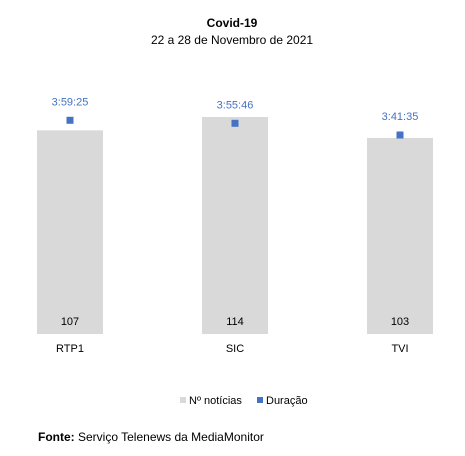 The height and width of the screenshot is (456, 465). What do you see at coordinates (70, 349) in the screenshot?
I see `category-label-rtp1: RTP1` at bounding box center [70, 349].